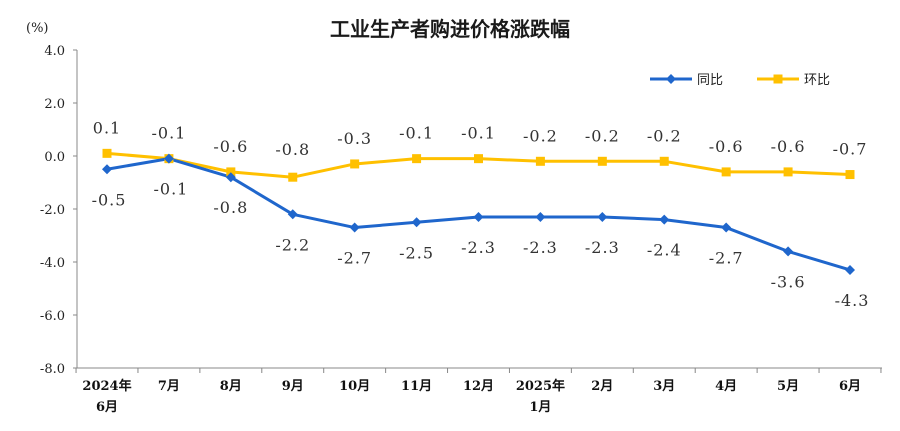  Describe the element at coordinates (109, 199) in the screenshot. I see `data-label: -0.5` at that location.